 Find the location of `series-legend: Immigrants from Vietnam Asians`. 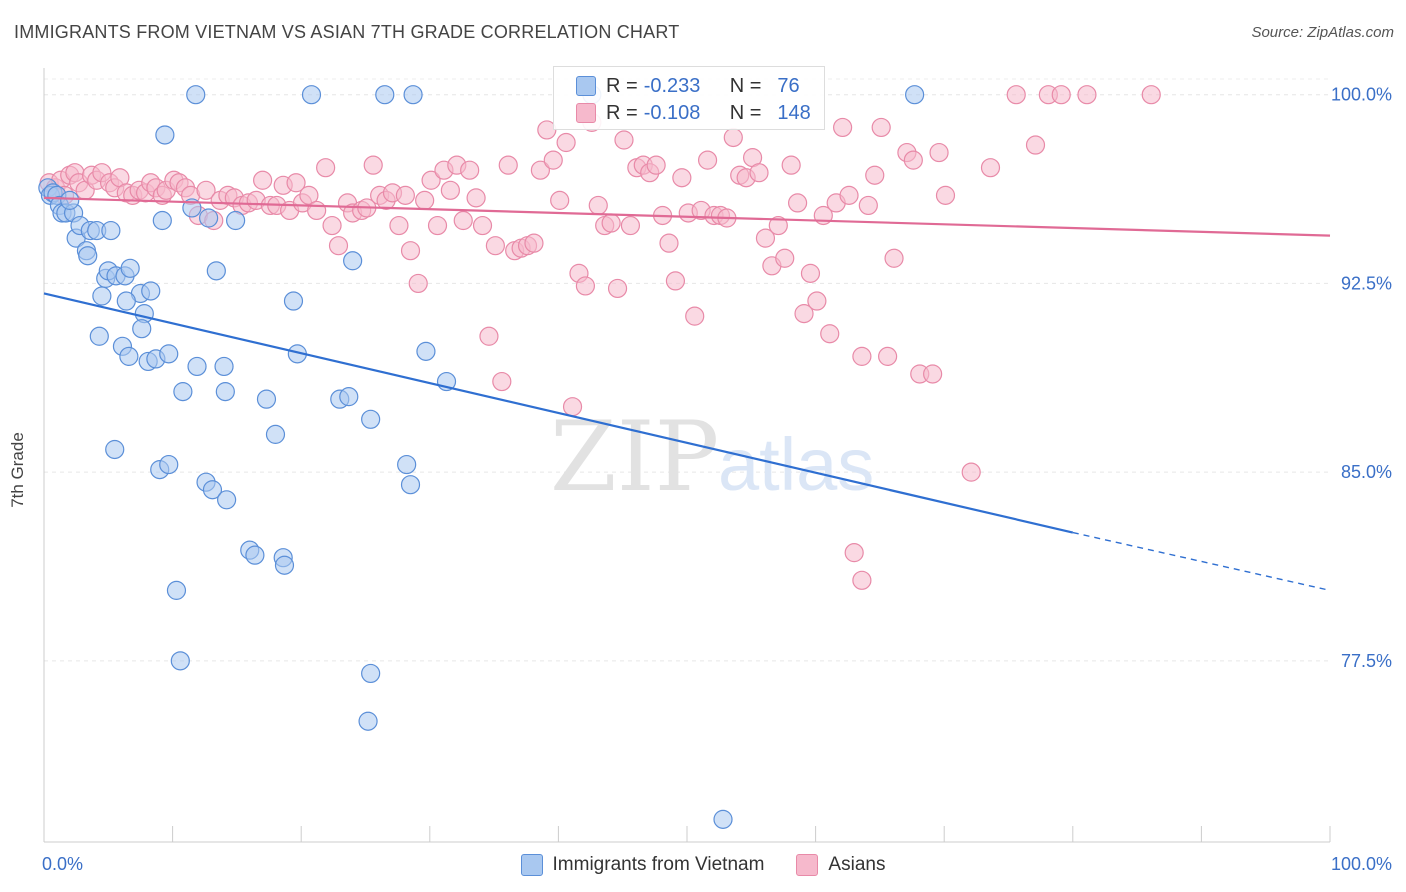

series-legend: Immigrants from Vietnam Asians is located at coordinates (703, 865).